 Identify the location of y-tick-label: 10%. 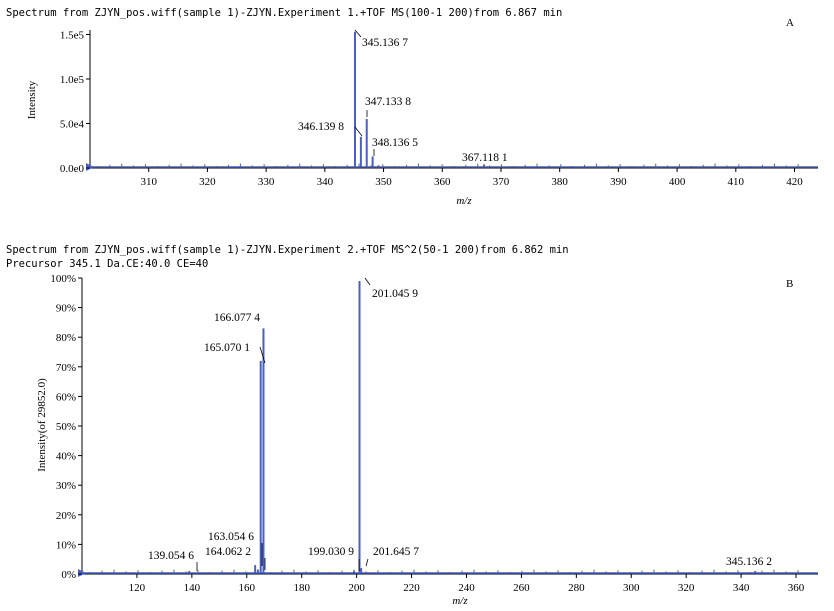
(66, 545).